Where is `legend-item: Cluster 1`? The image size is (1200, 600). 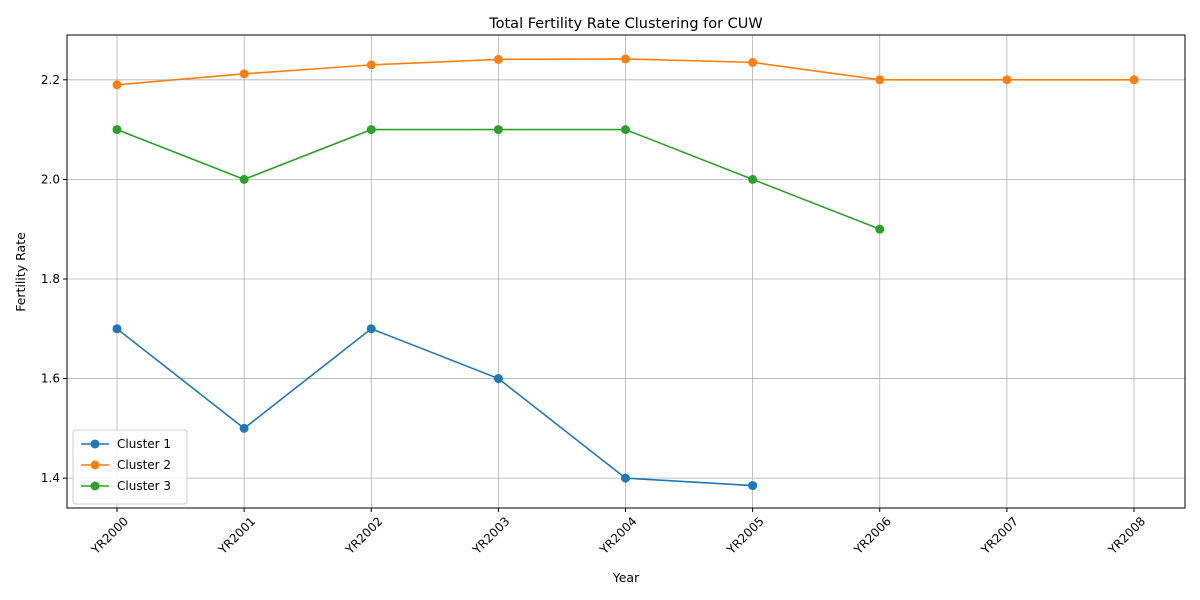
legend-item: Cluster 1 is located at coordinates (126, 444).